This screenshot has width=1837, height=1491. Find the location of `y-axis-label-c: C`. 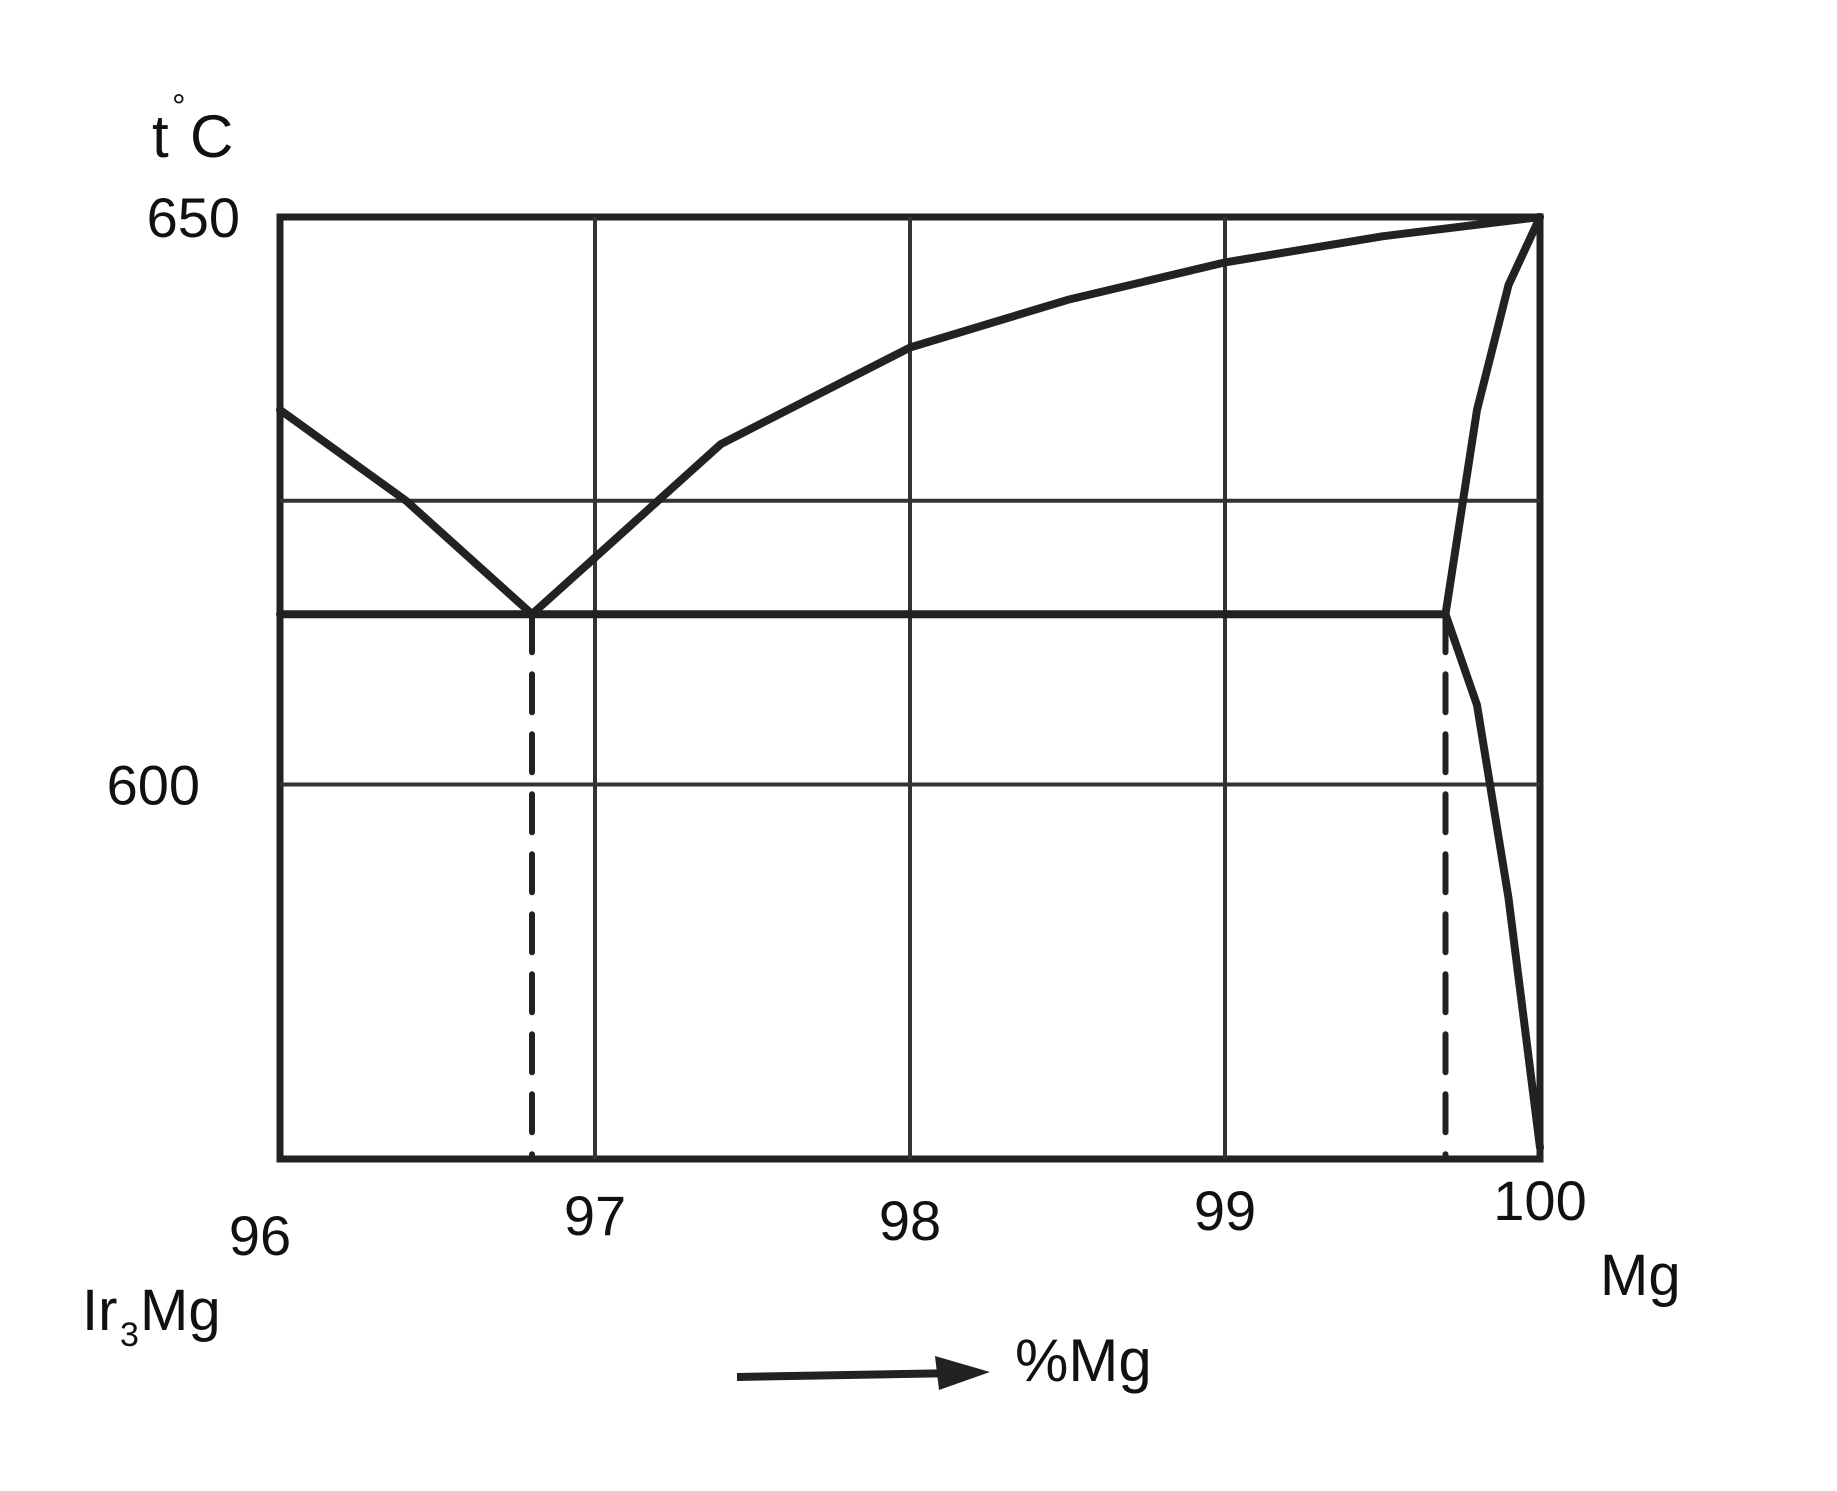

y-axis-label-c: C is located at coordinates (211, 136).